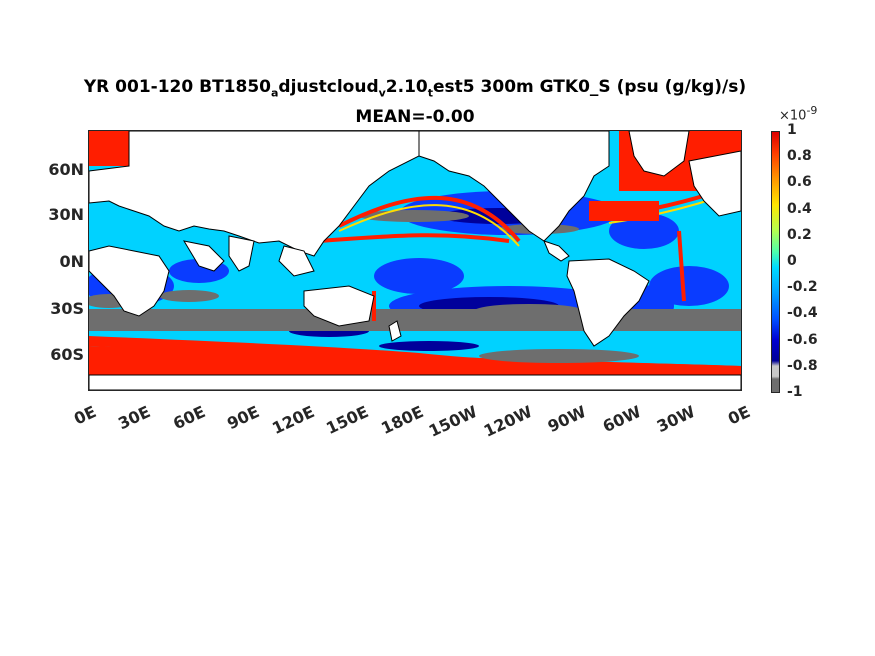  I want to click on colorbar-tick-0: 0, so click(792, 261).